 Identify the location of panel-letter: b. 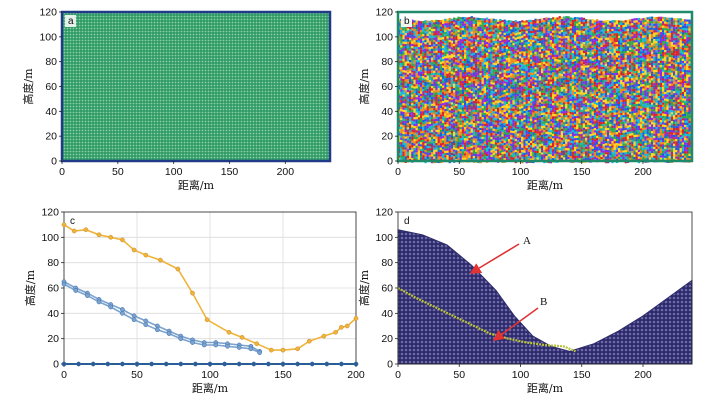
(407, 21).